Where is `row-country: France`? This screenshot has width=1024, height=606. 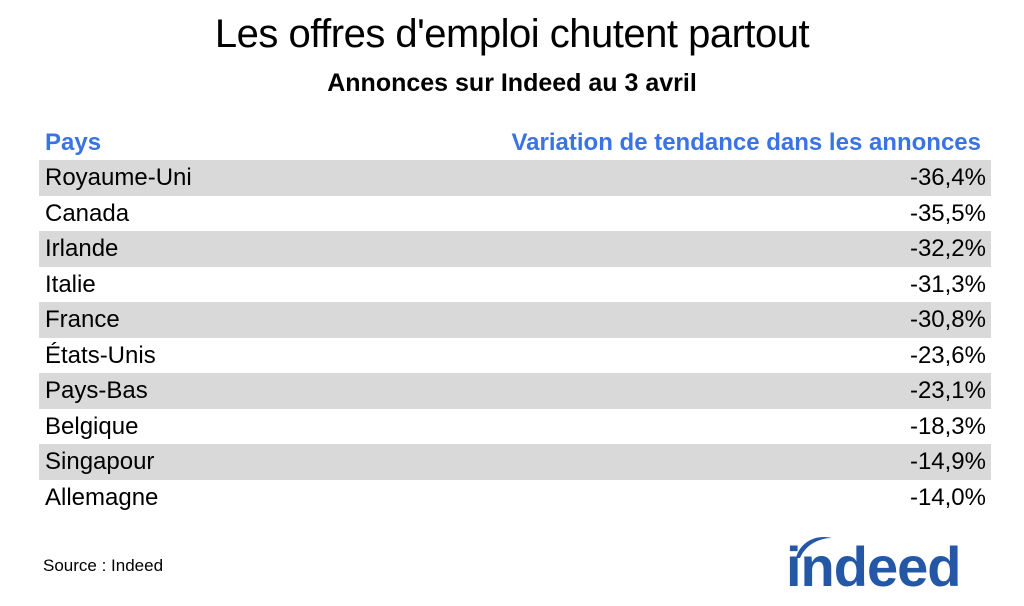 row-country: France is located at coordinates (82, 319).